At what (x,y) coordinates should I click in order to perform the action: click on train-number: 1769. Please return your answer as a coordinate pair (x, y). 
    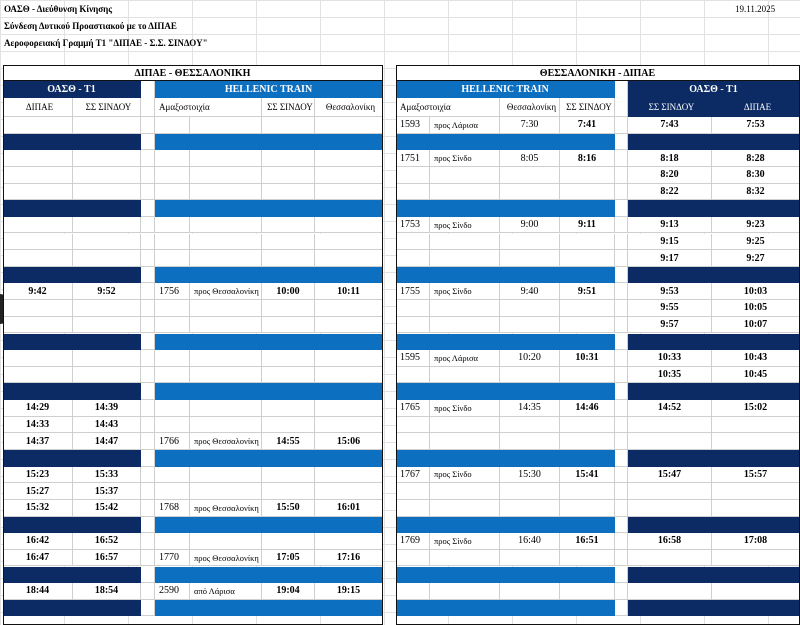
    Looking at the image, I should click on (413, 541).